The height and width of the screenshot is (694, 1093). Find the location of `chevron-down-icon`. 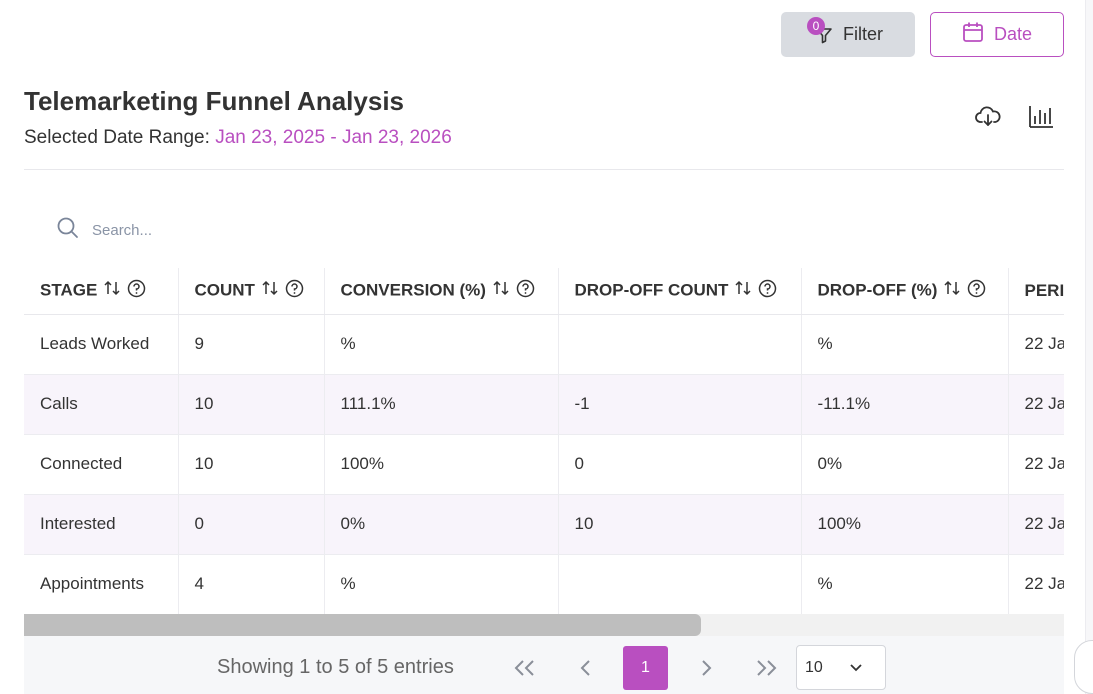

chevron-down-icon is located at coordinates (856, 670).